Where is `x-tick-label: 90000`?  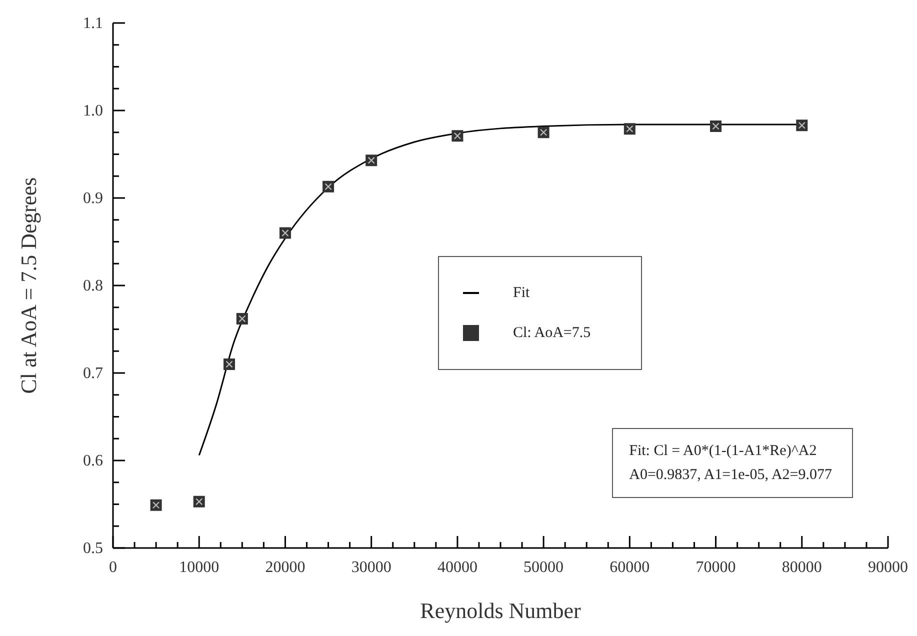 x-tick-label: 90000 is located at coordinates (888, 567).